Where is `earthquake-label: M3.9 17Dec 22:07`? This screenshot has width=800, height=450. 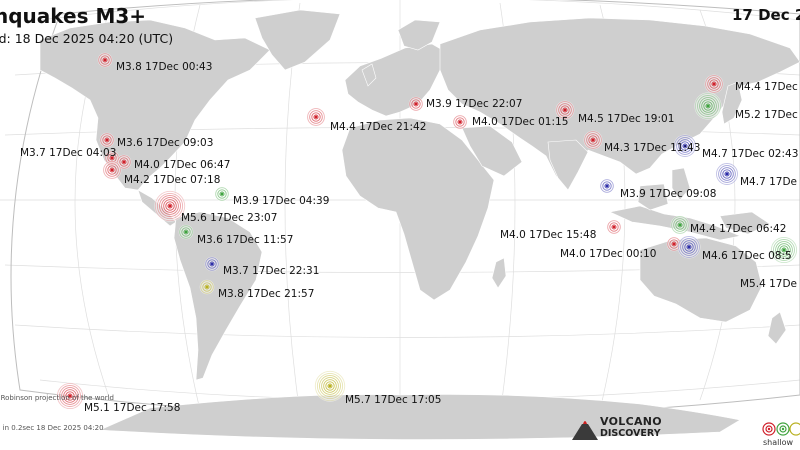 earthquake-label: M3.9 17Dec 22:07 is located at coordinates (474, 104).